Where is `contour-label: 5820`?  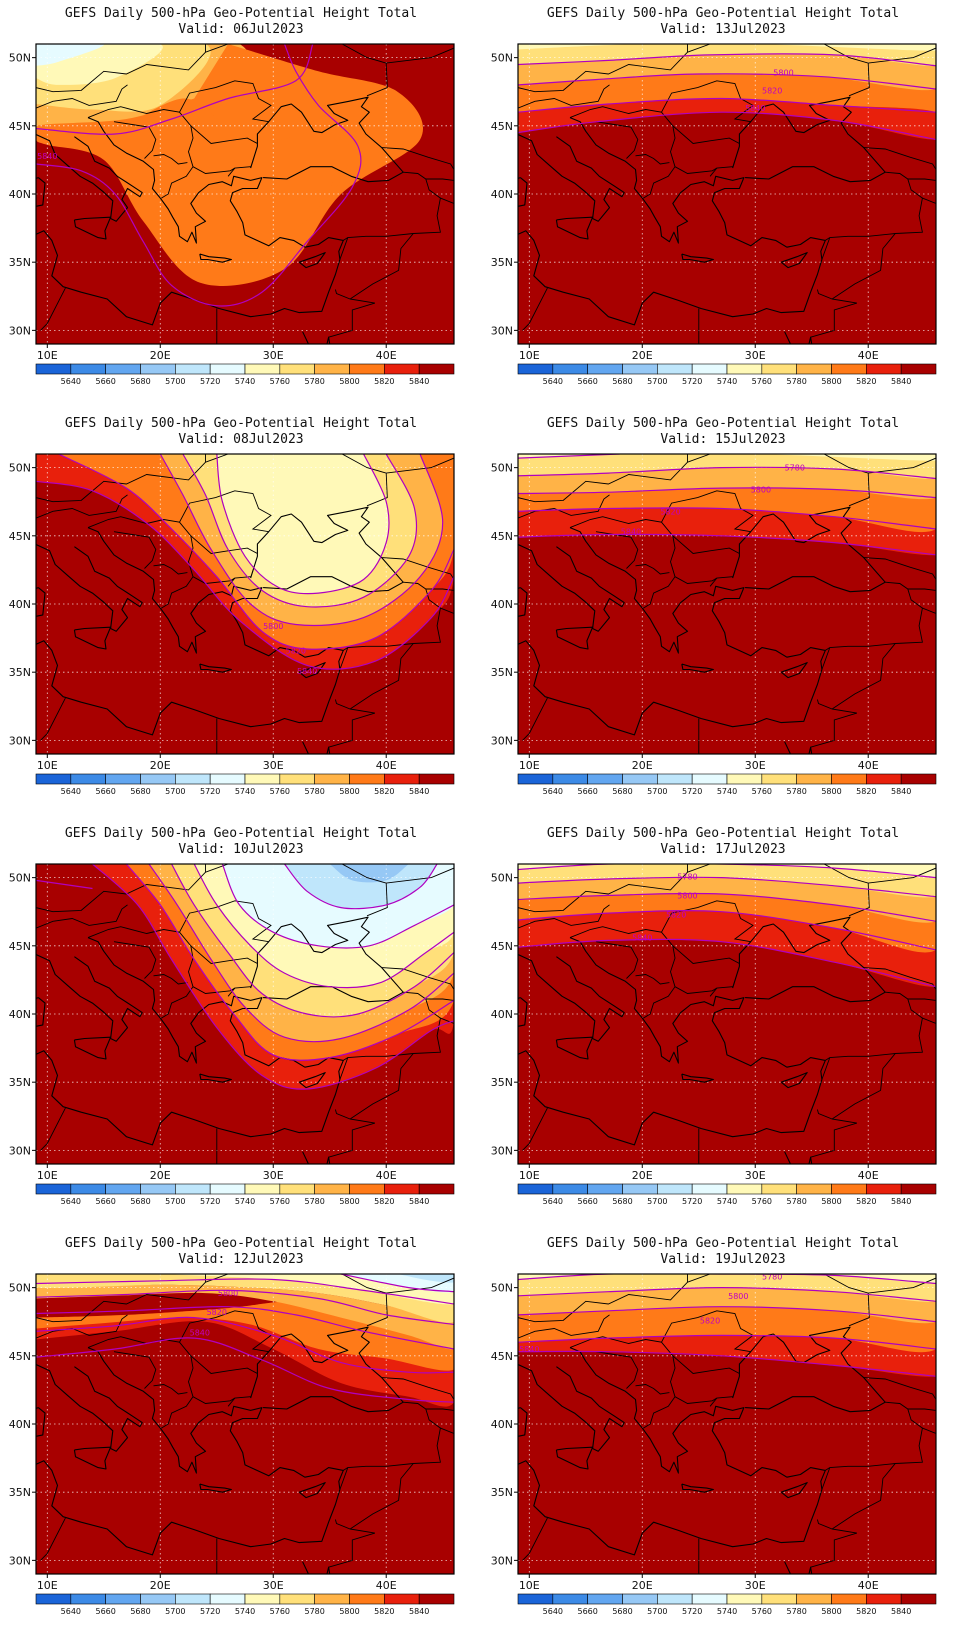
contour-label: 5820 is located at coordinates (710, 1320).